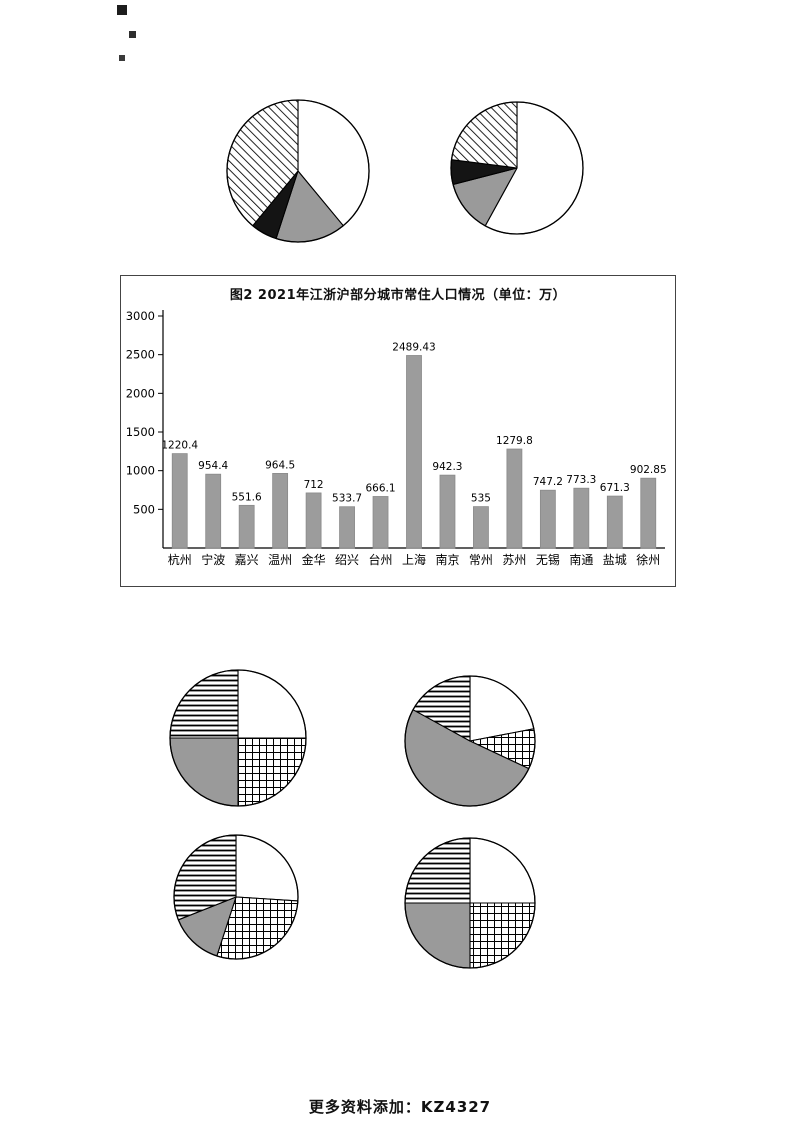 The image size is (800, 1132). What do you see at coordinates (381, 559) in the screenshot?
I see `svg-text: 台州` at bounding box center [381, 559].